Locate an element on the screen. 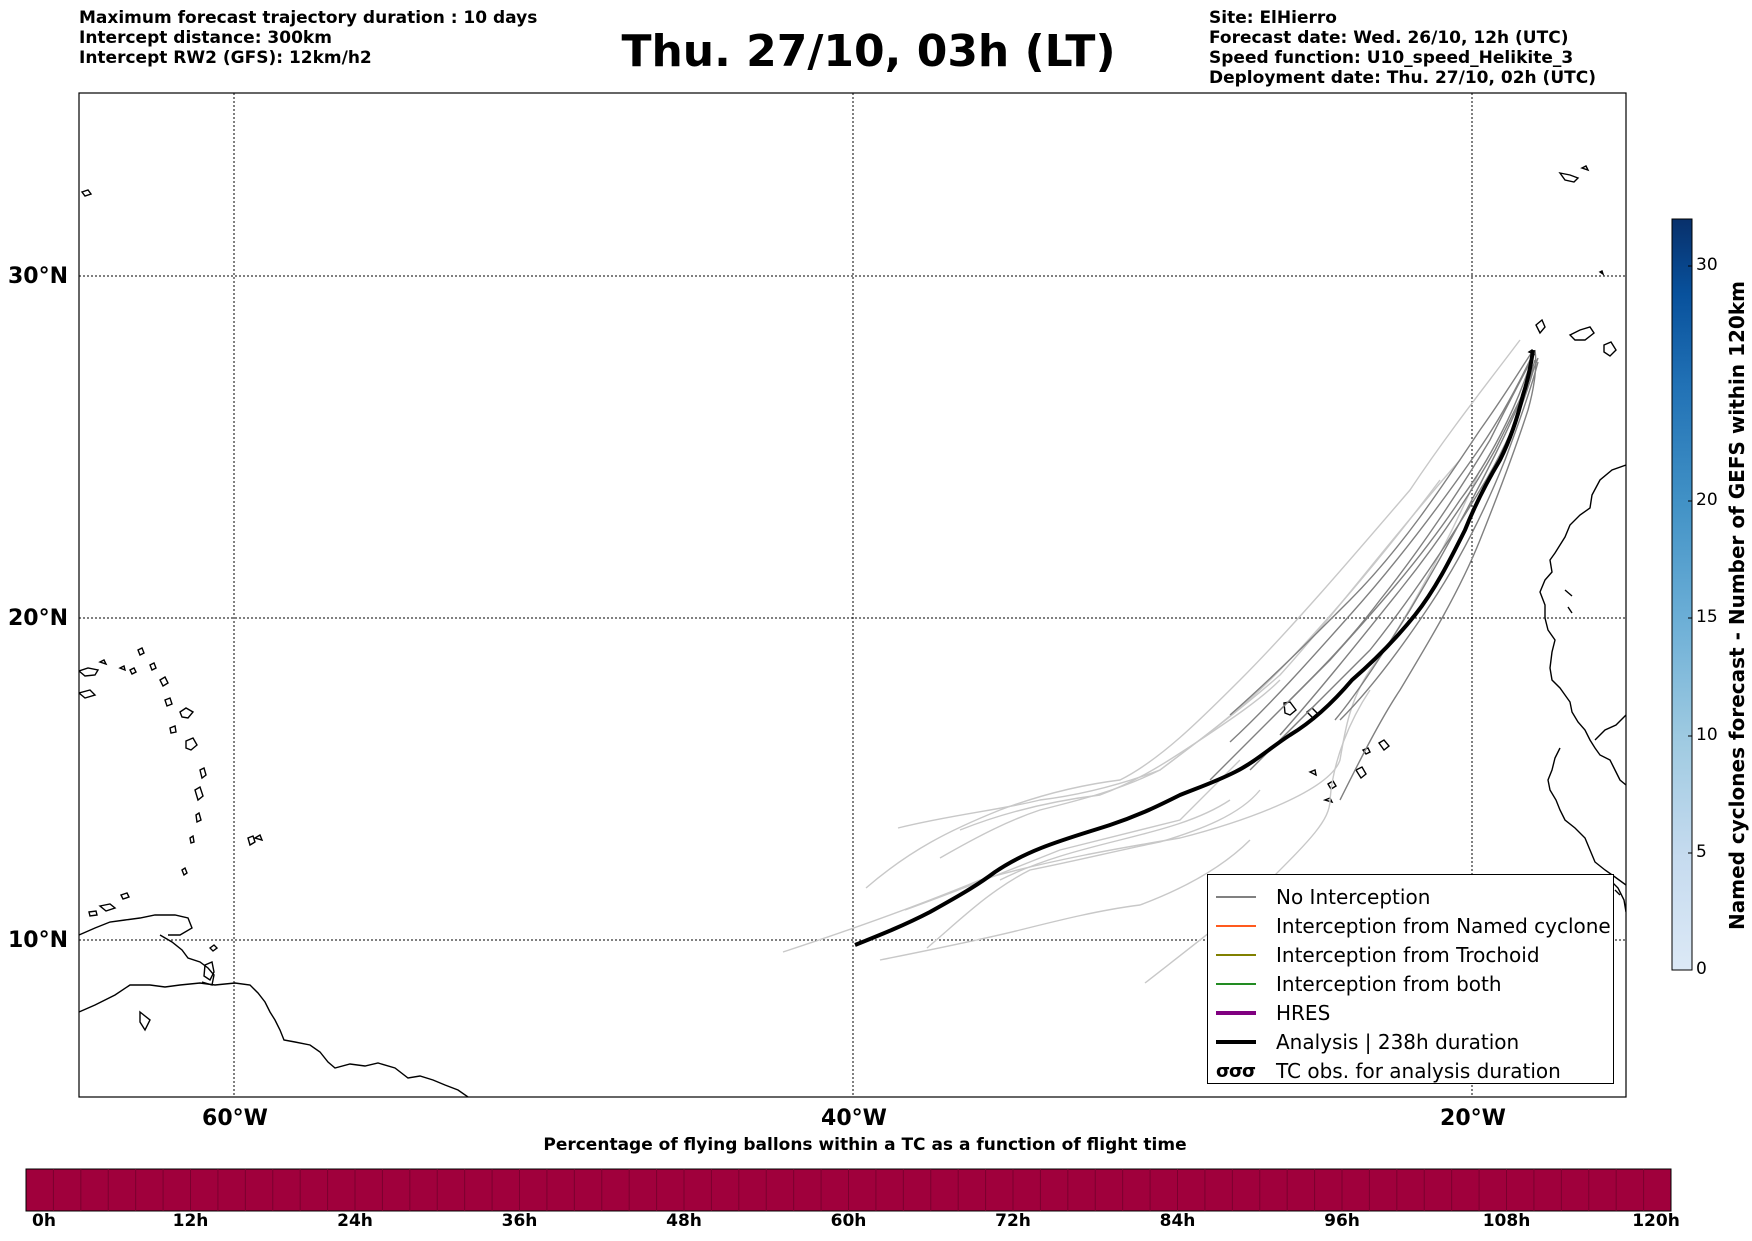 The width and height of the screenshot is (1752, 1241). intercept-distance-text: Intercept distance: 300km is located at coordinates (205, 38).